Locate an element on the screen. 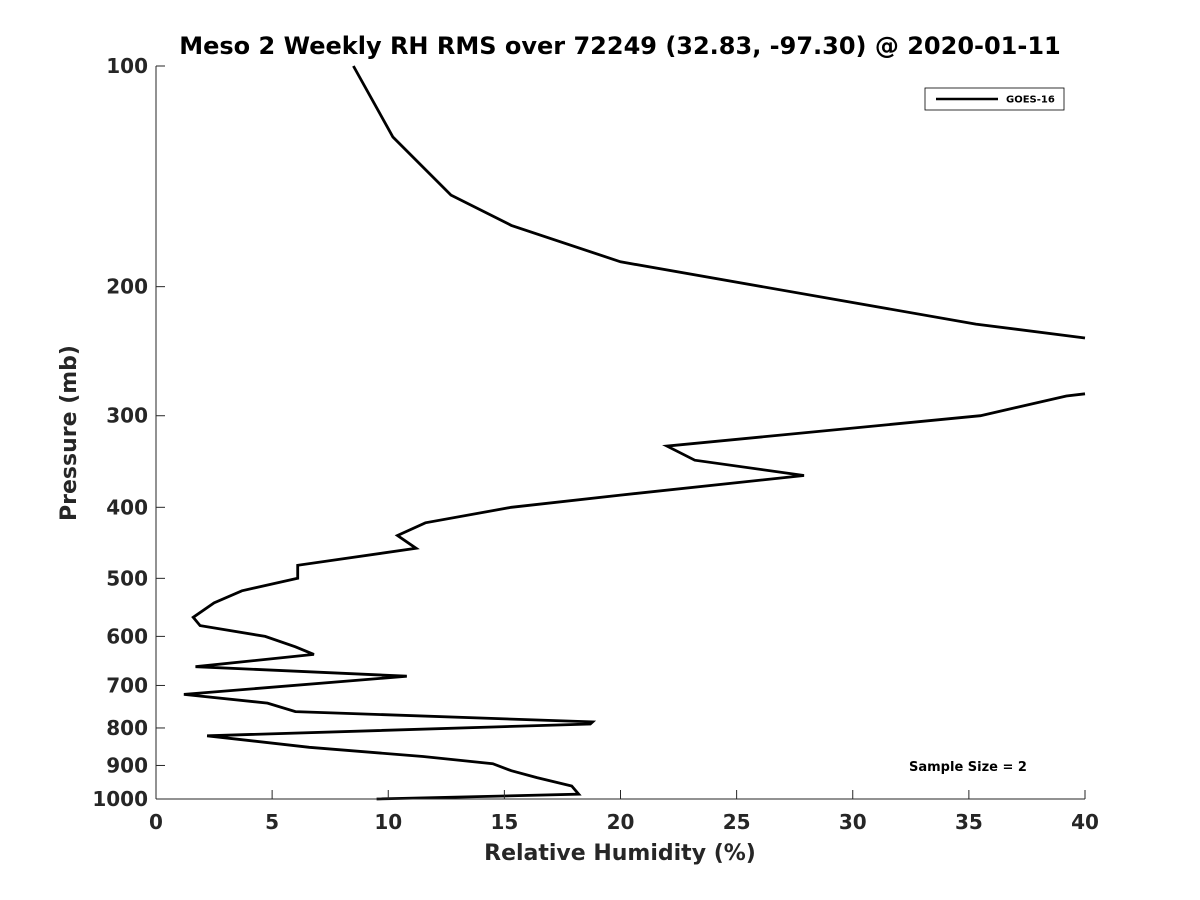  y-tick-label: 100 is located at coordinates (127, 66).